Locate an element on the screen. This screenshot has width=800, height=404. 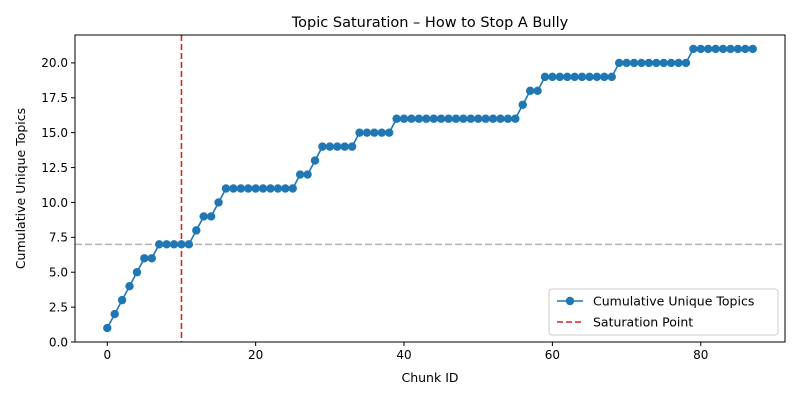
x-axis: 0 20 40 60 80 is located at coordinates (405, 352).